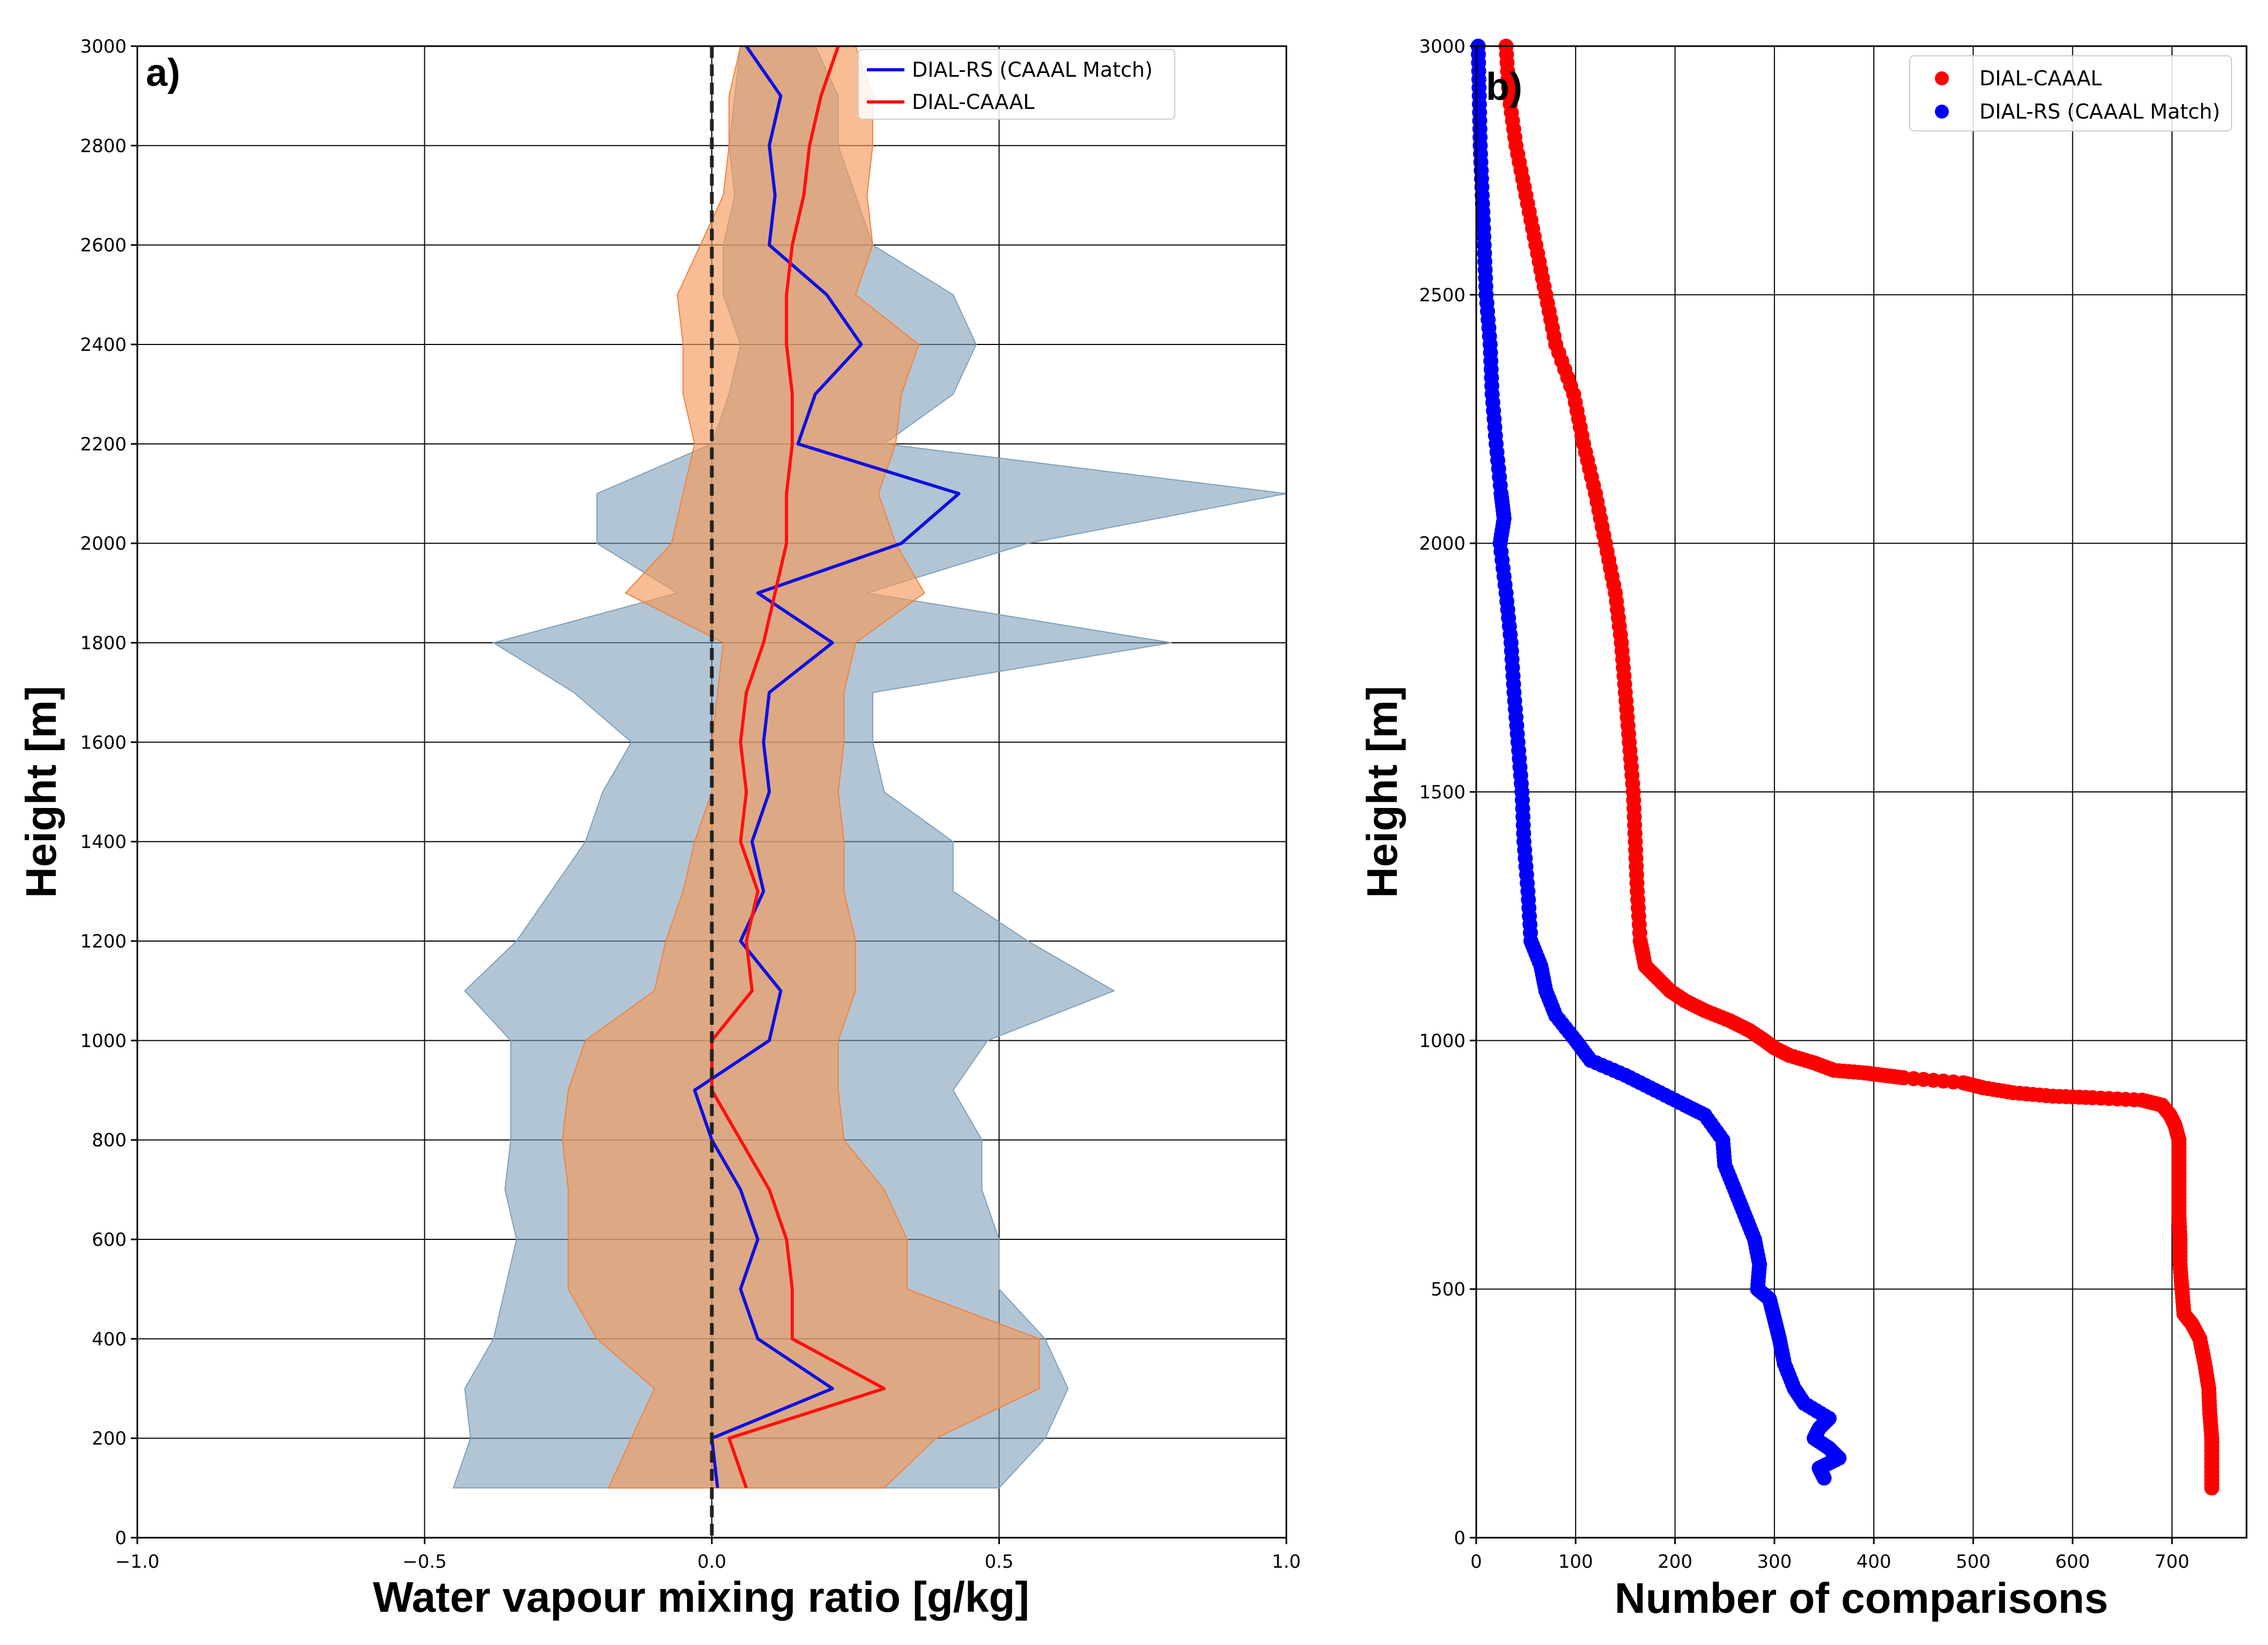 Image resolution: width=2268 pixels, height=1645 pixels. I want to click on panel-a-ytick-label: 1400, so click(103, 842).